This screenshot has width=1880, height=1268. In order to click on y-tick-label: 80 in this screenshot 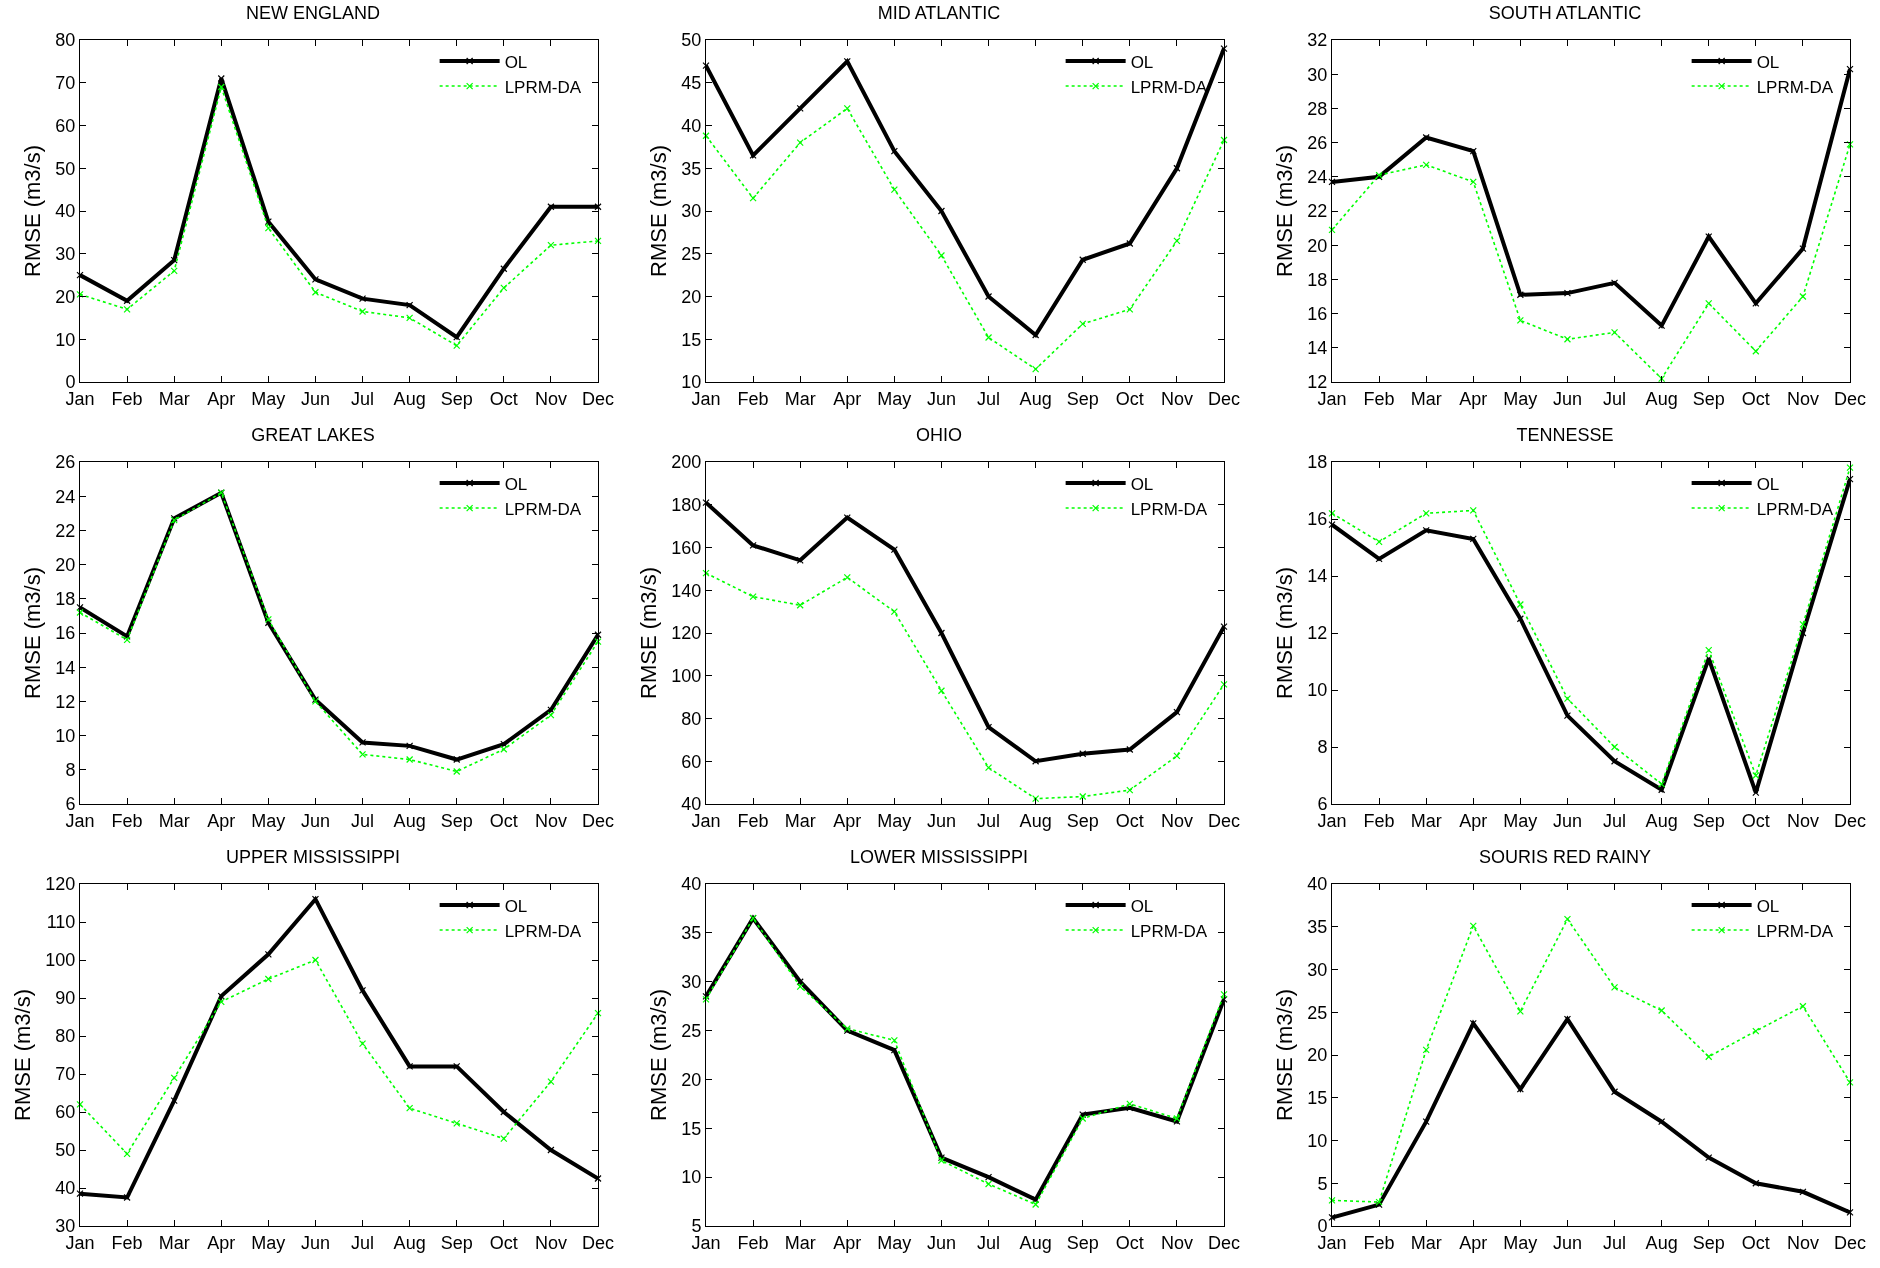, I will do `click(65, 40)`.